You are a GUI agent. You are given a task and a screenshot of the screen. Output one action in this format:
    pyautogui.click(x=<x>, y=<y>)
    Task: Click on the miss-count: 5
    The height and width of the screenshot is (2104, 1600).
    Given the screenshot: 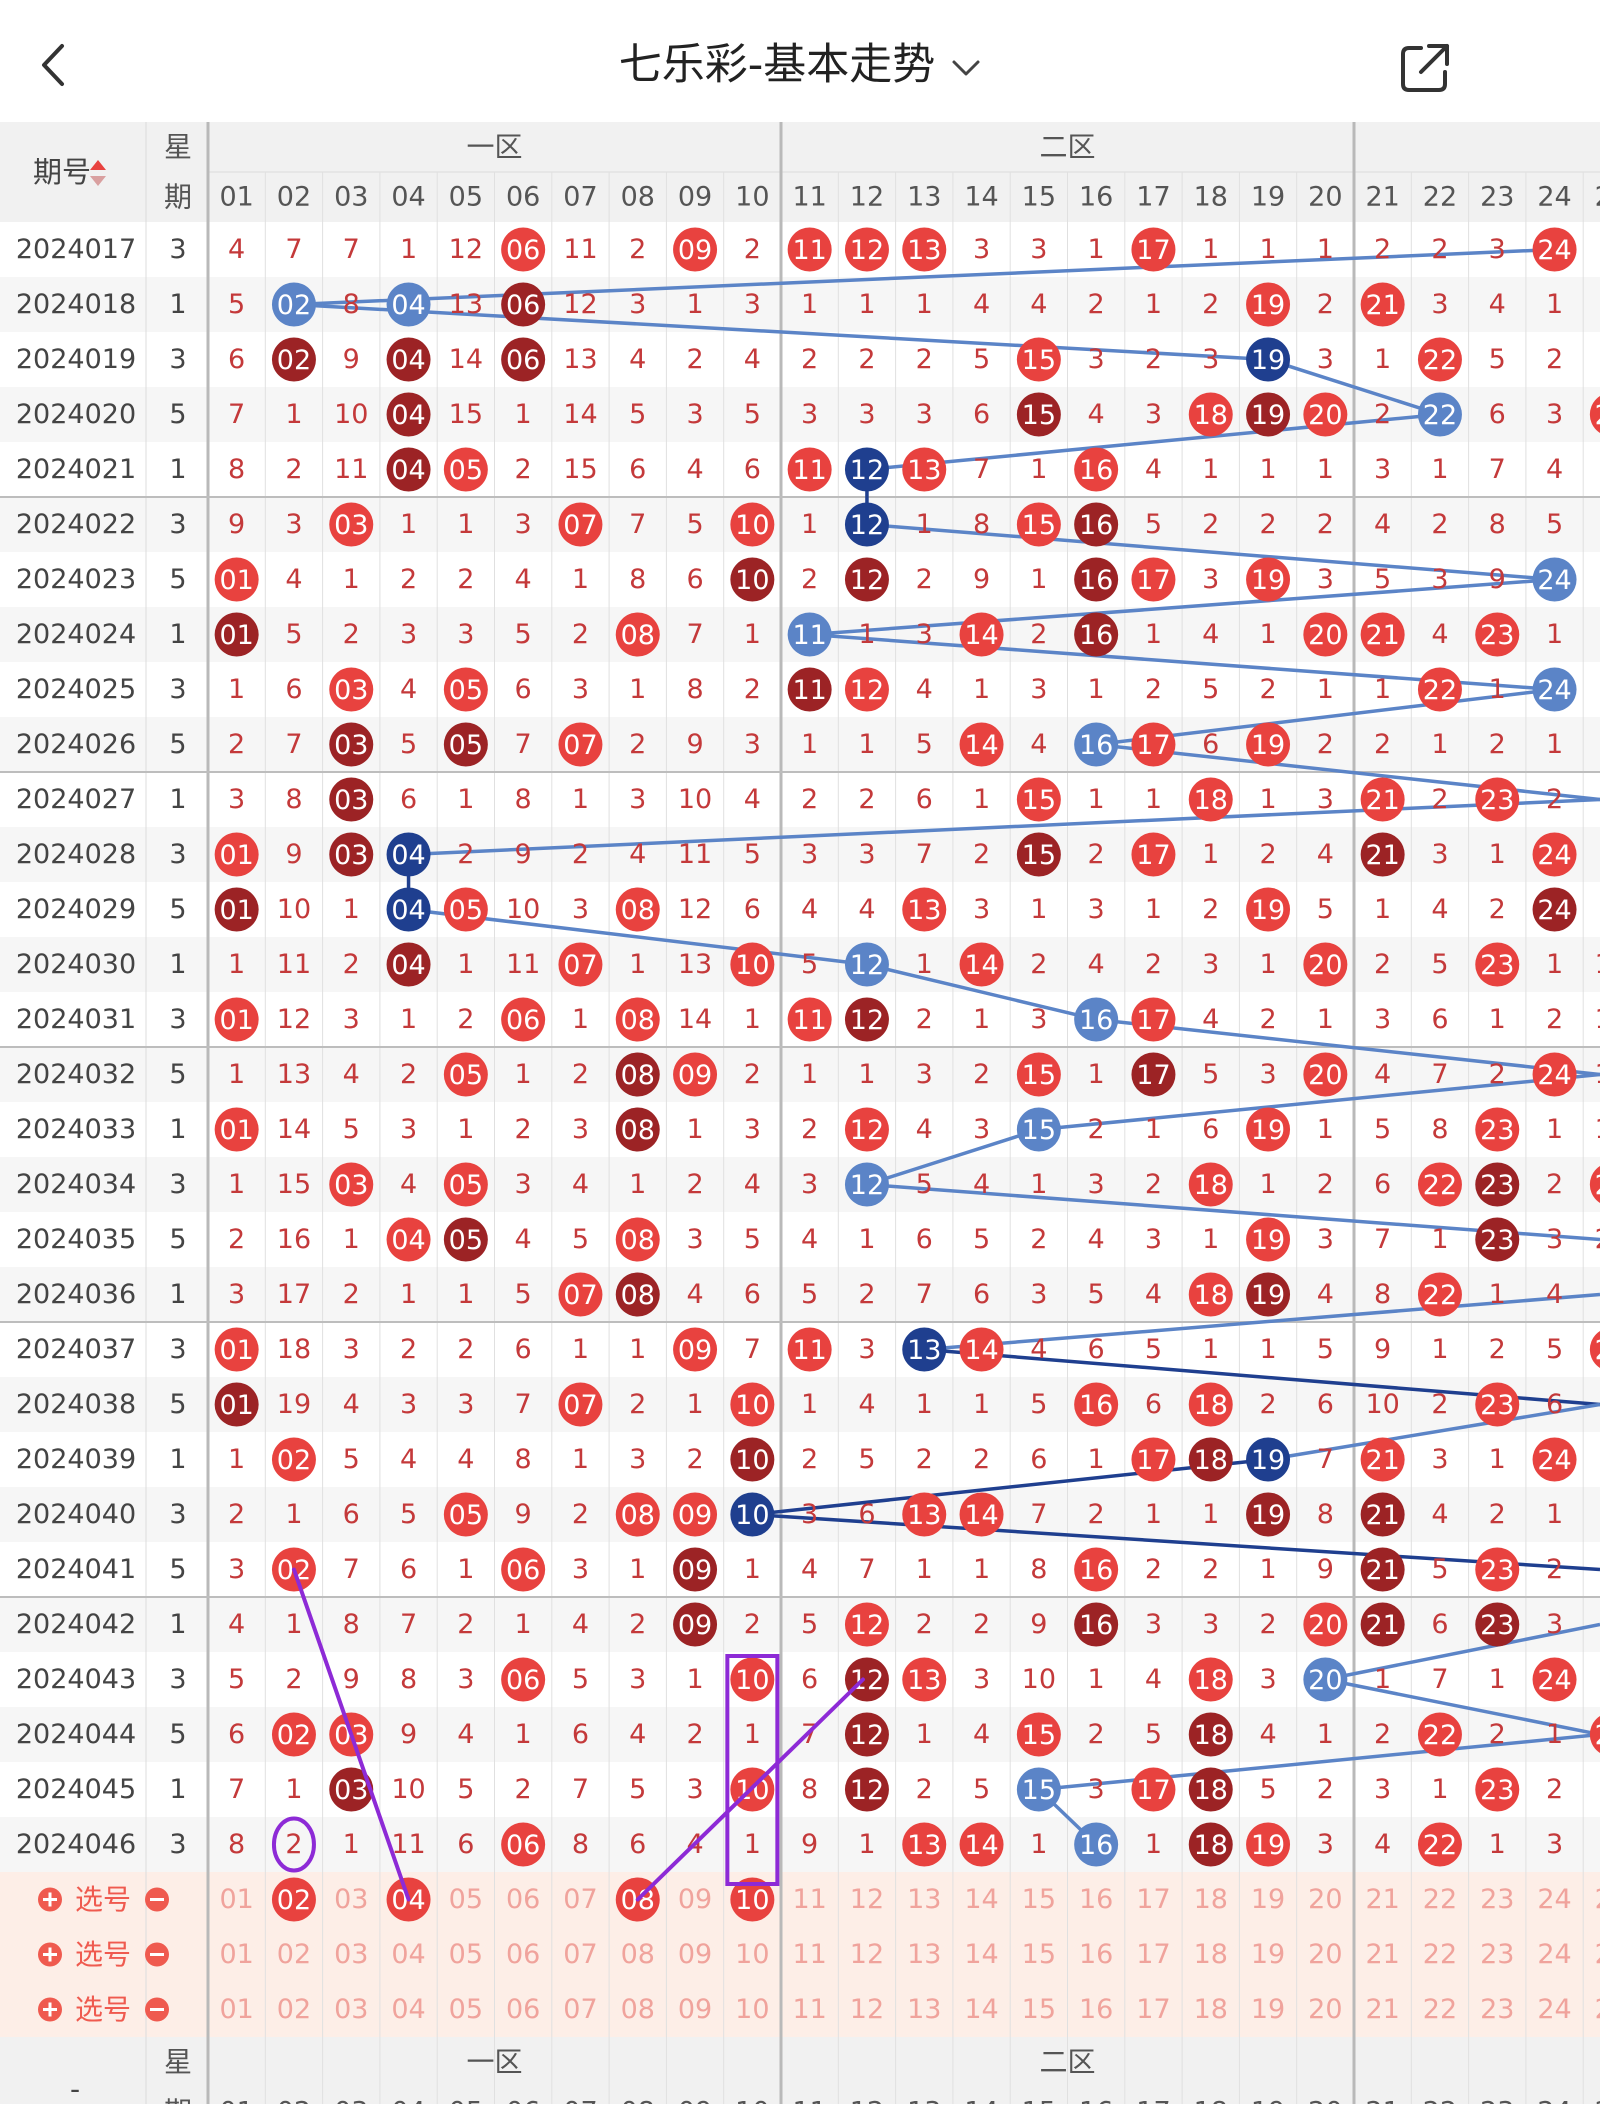 What is the action you would take?
    pyautogui.click(x=408, y=1514)
    